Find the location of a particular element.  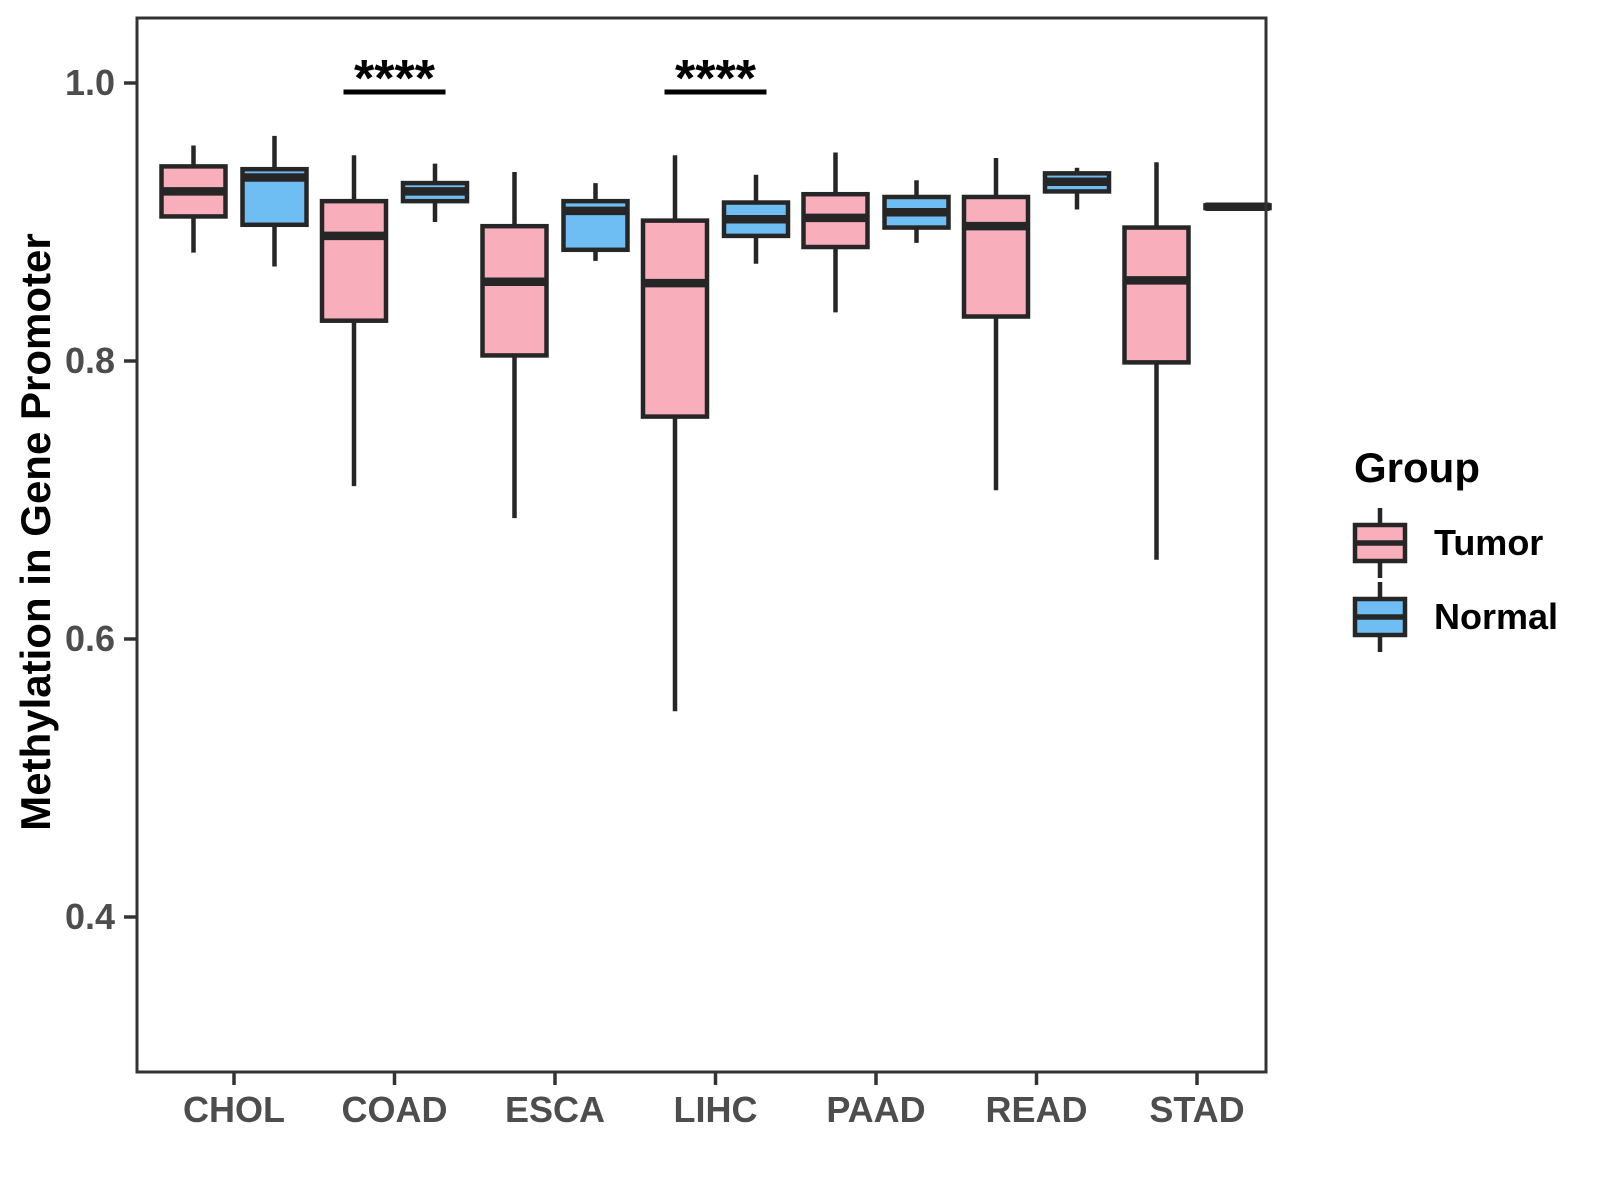

tumor-boxplot-key-icon is located at coordinates (1380, 543).